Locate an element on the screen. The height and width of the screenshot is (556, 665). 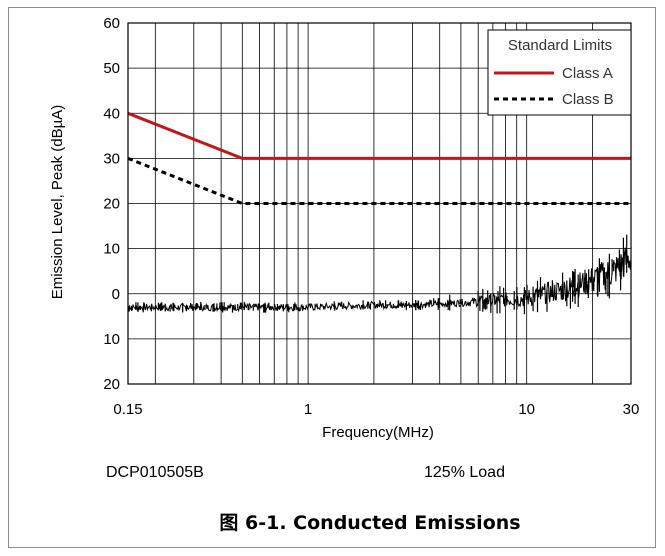
x-tick-label: 0.15 is located at coordinates (127, 409).